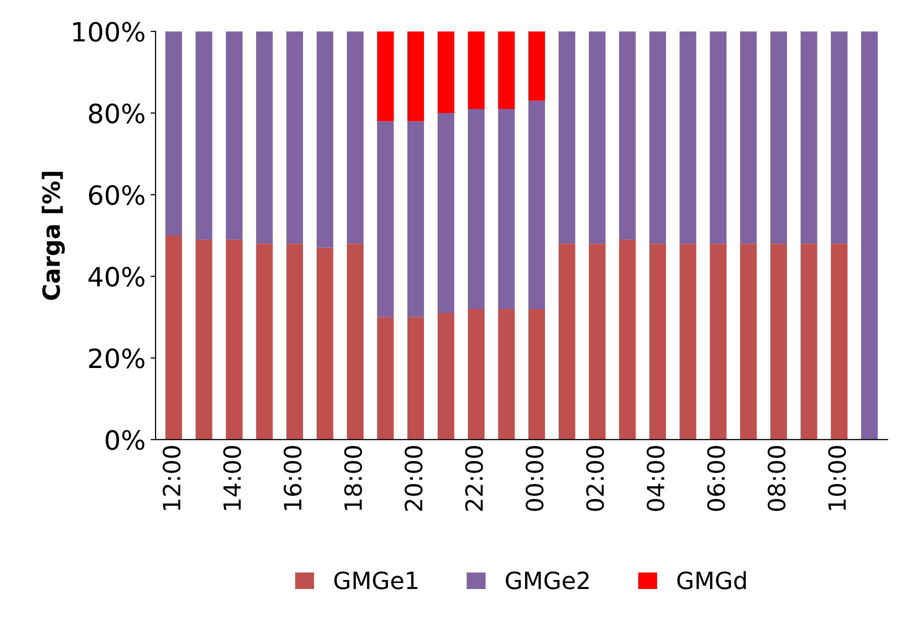  I want to click on x-tick-label: 18:00, so click(353, 478).